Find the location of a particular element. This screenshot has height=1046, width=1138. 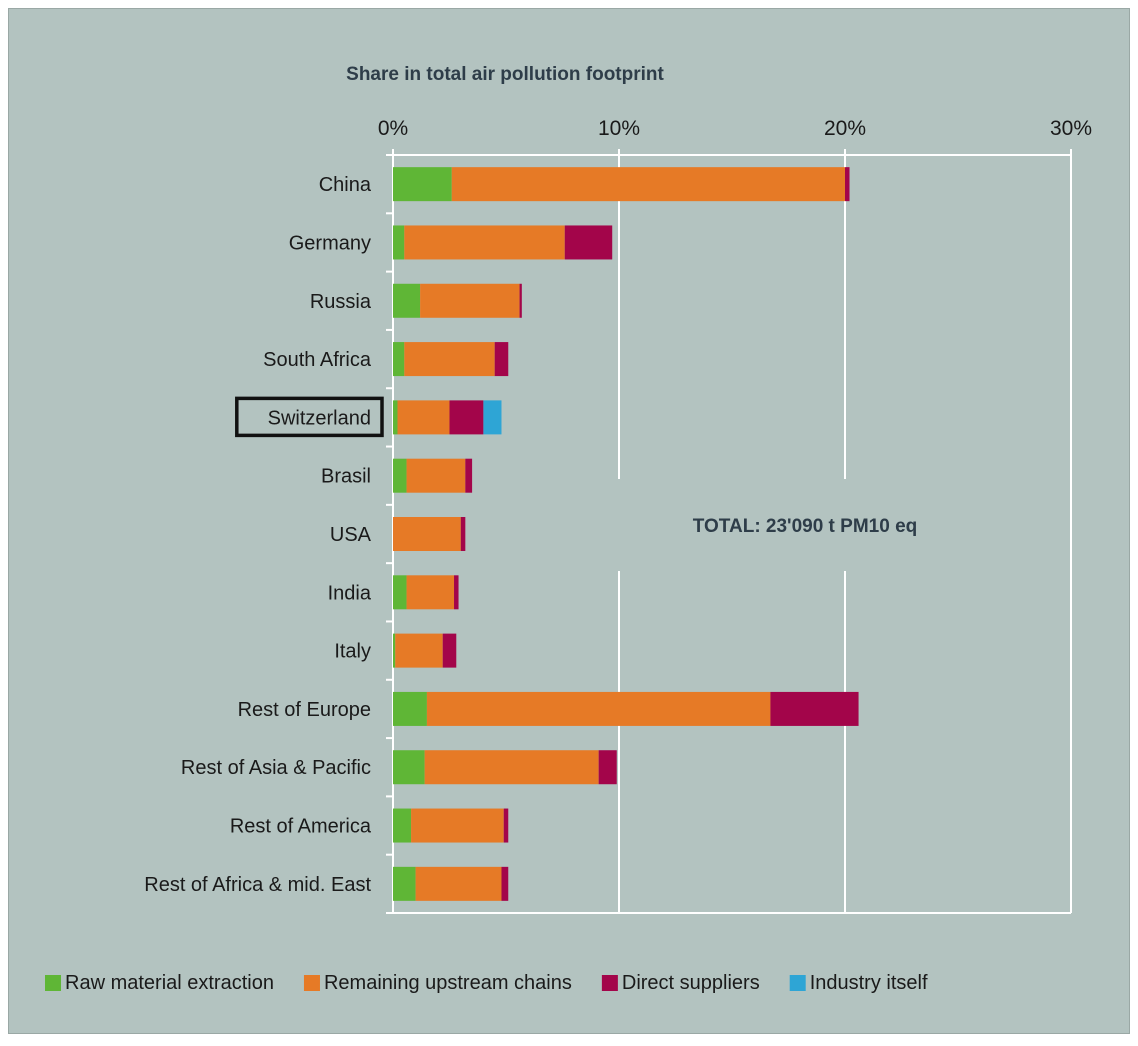

bar-germany-raw-material-extraction is located at coordinates (399, 242).